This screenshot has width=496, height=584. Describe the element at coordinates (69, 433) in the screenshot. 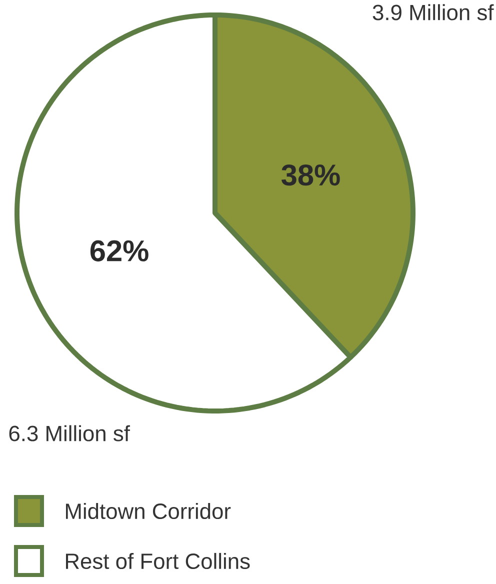

I see `text: 6.3 Million sf` at that location.